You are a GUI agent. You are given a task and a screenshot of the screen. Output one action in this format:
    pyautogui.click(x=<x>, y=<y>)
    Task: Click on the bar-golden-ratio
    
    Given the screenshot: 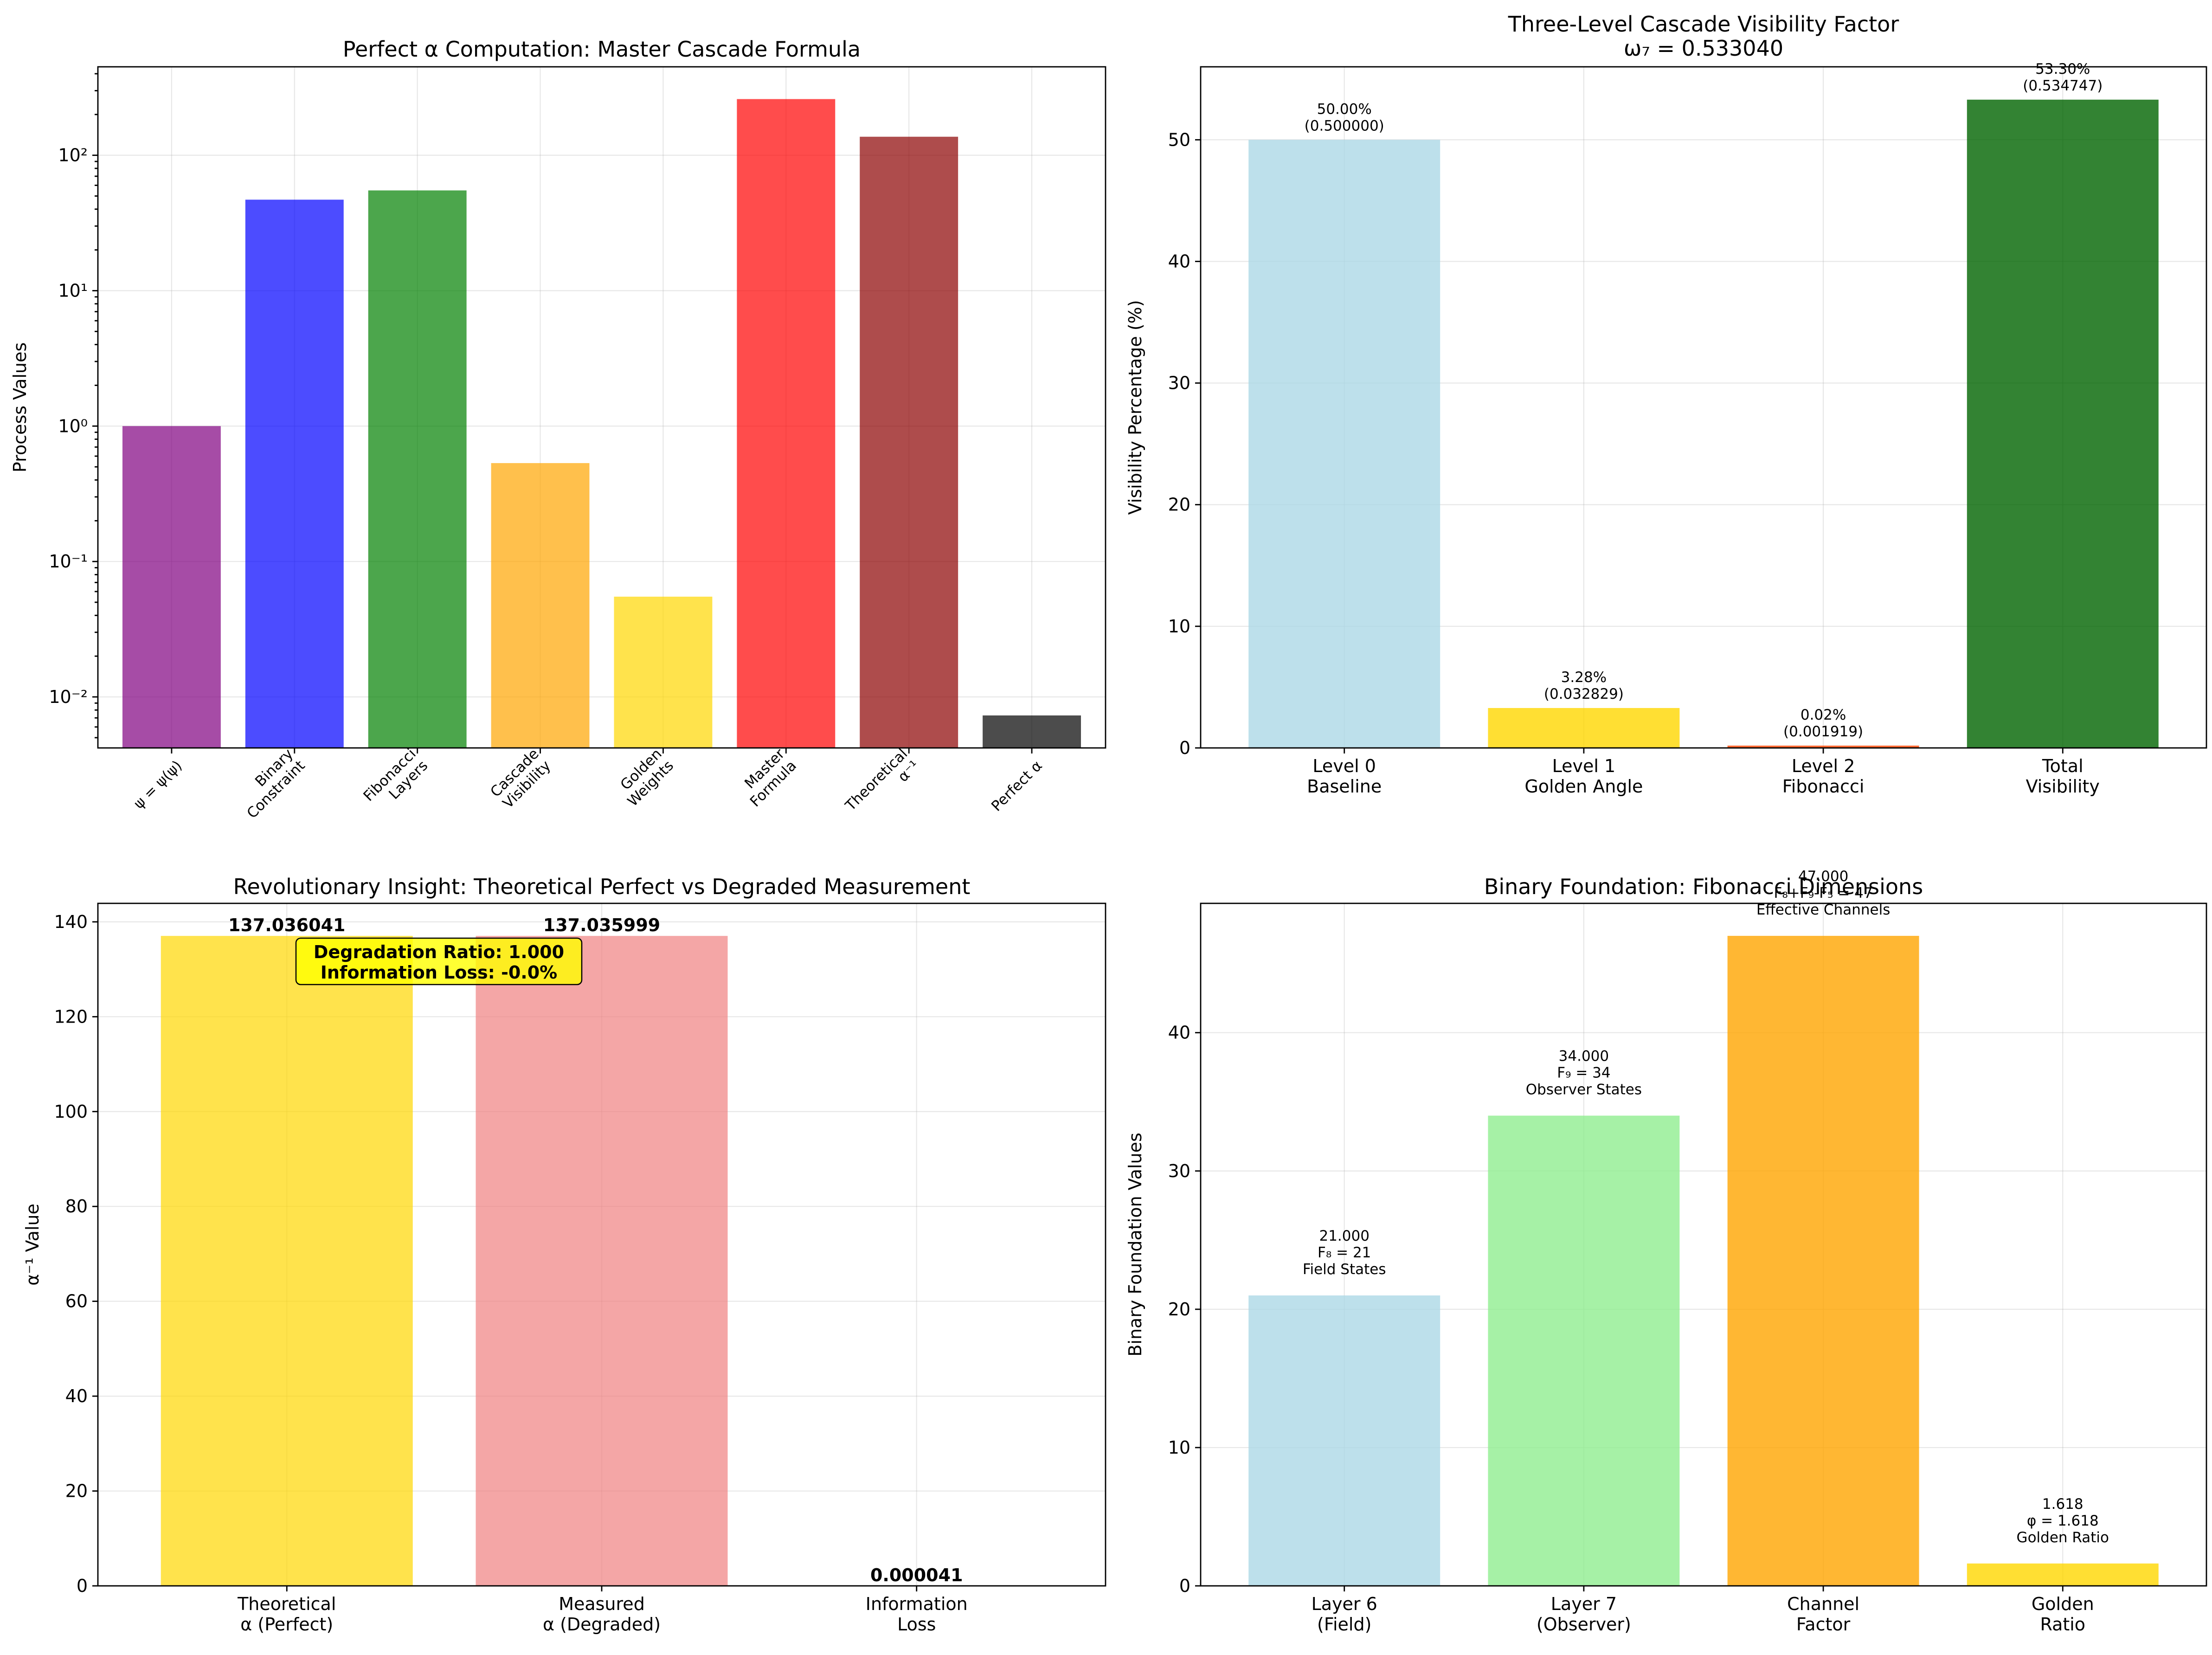 What is the action you would take?
    pyautogui.click(x=2063, y=1574)
    